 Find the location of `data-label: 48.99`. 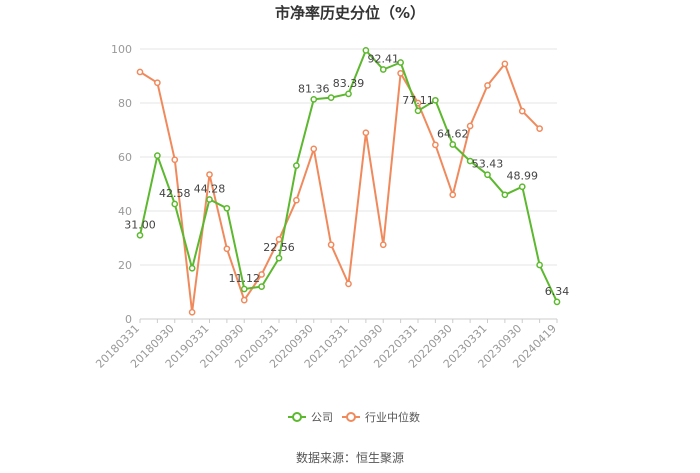

data-label: 48.99 is located at coordinates (523, 176).